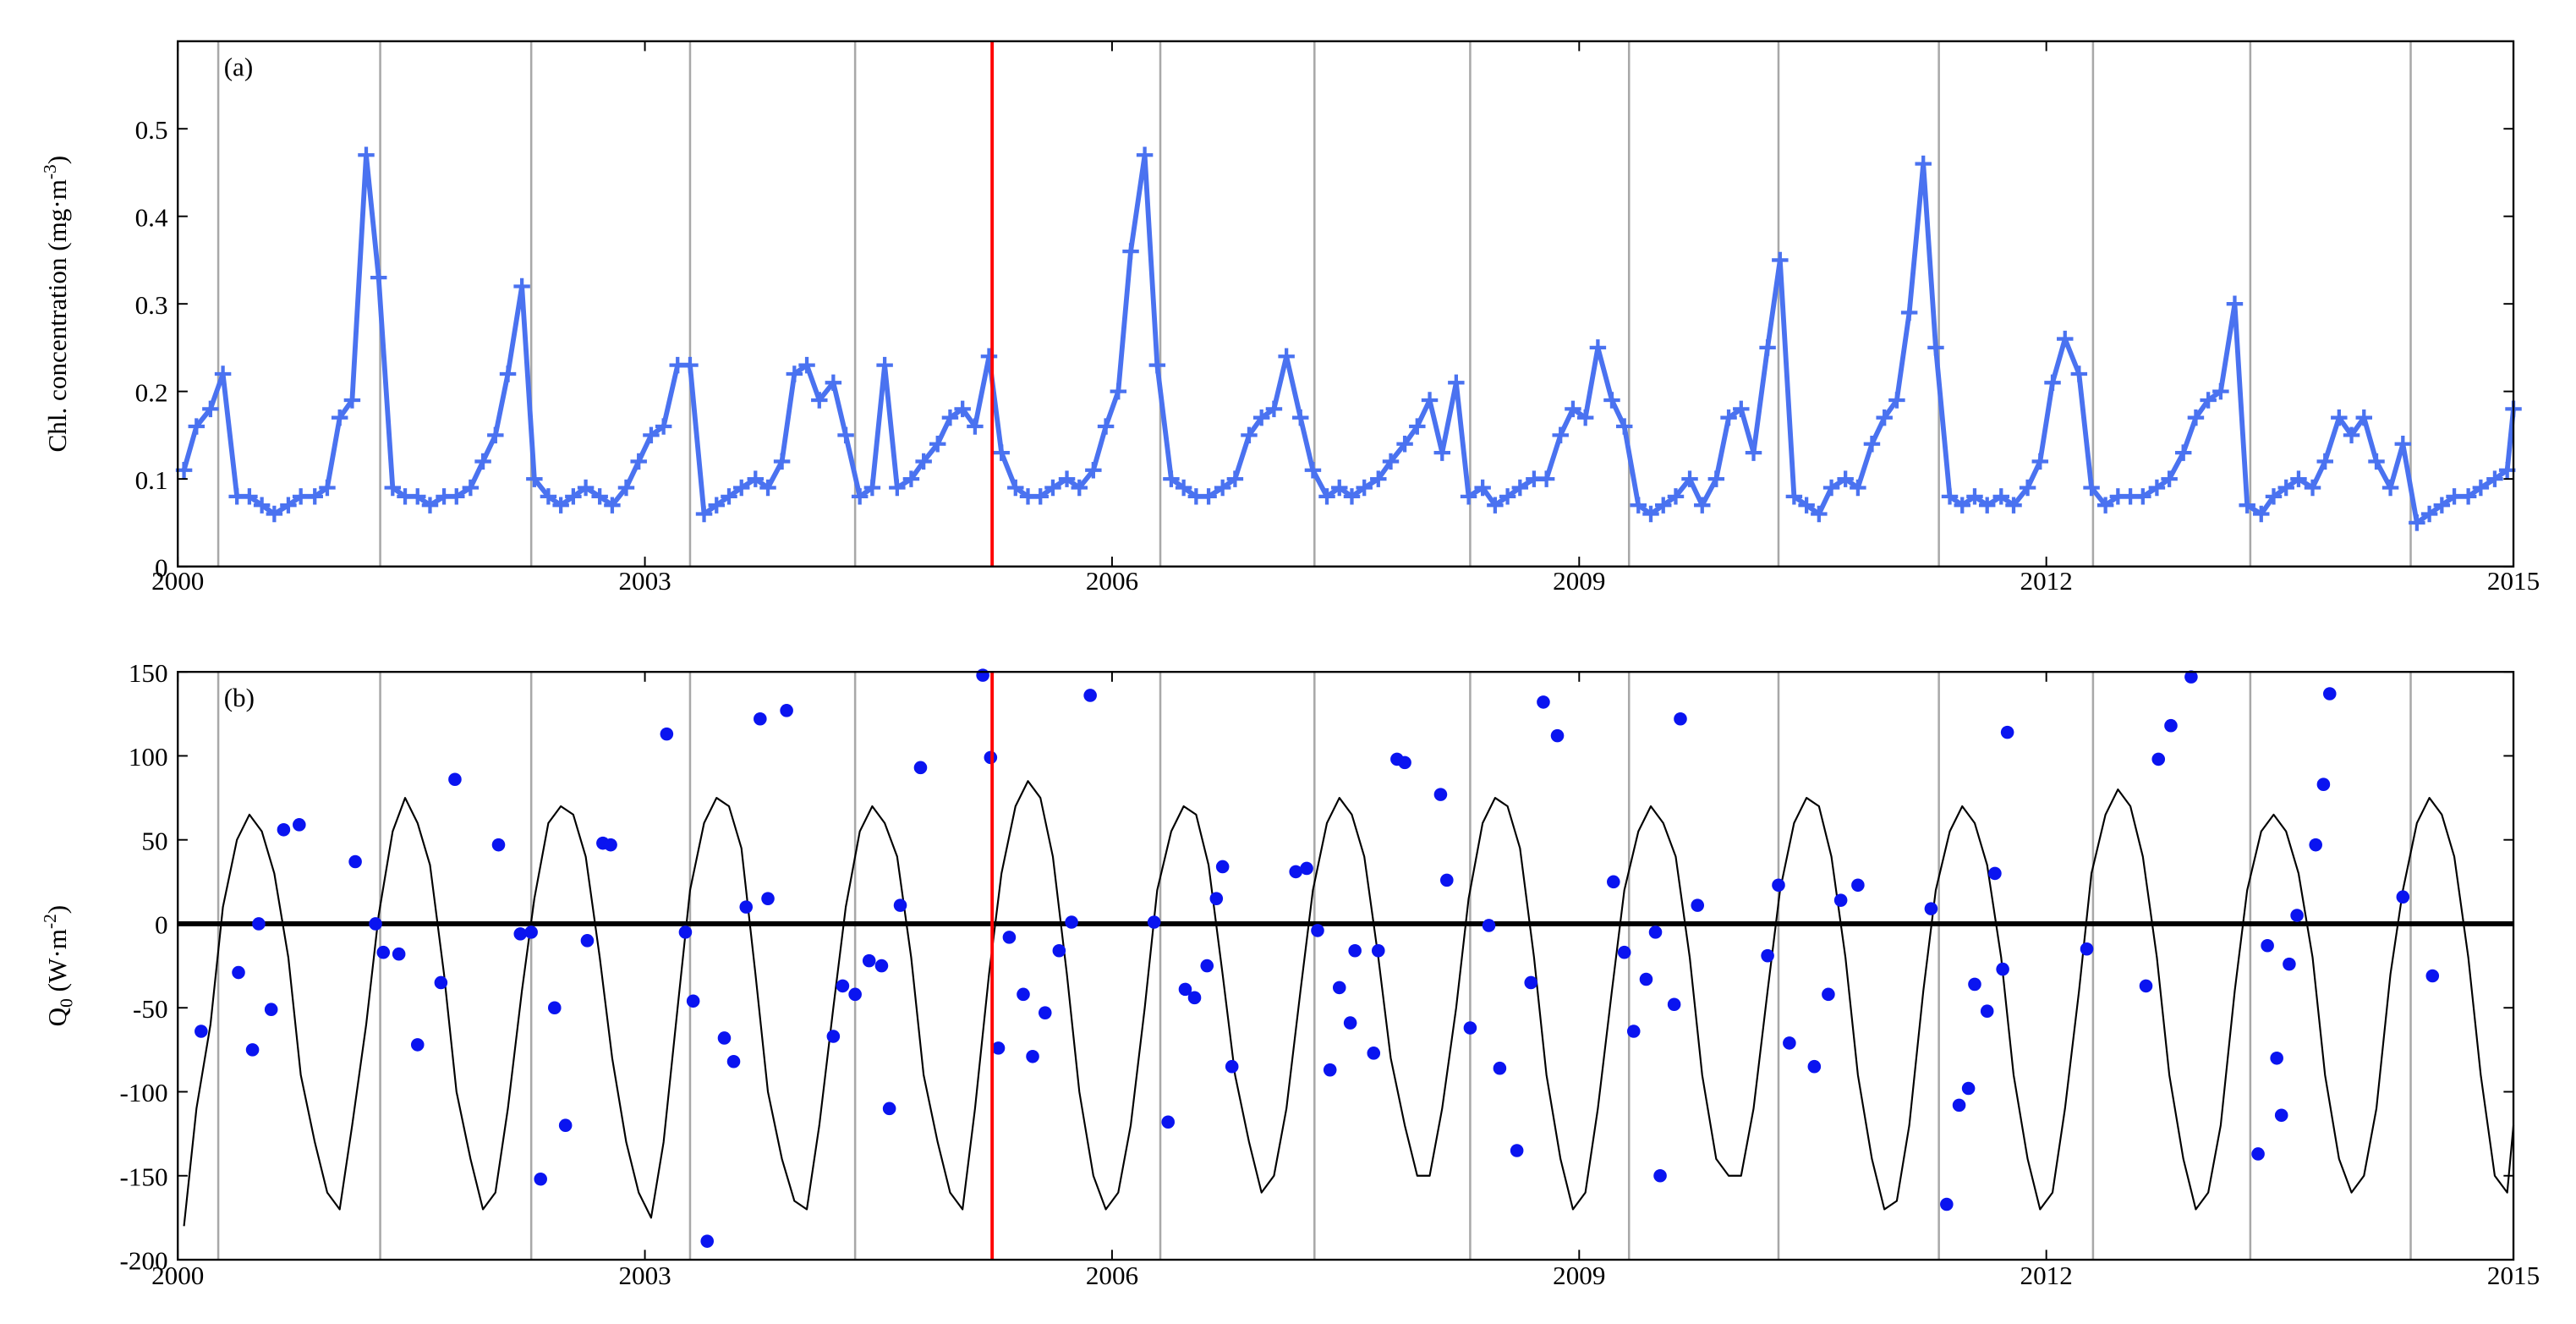  Describe the element at coordinates (1112, 1275) in the screenshot. I see `x-tick-label: 2006` at that location.